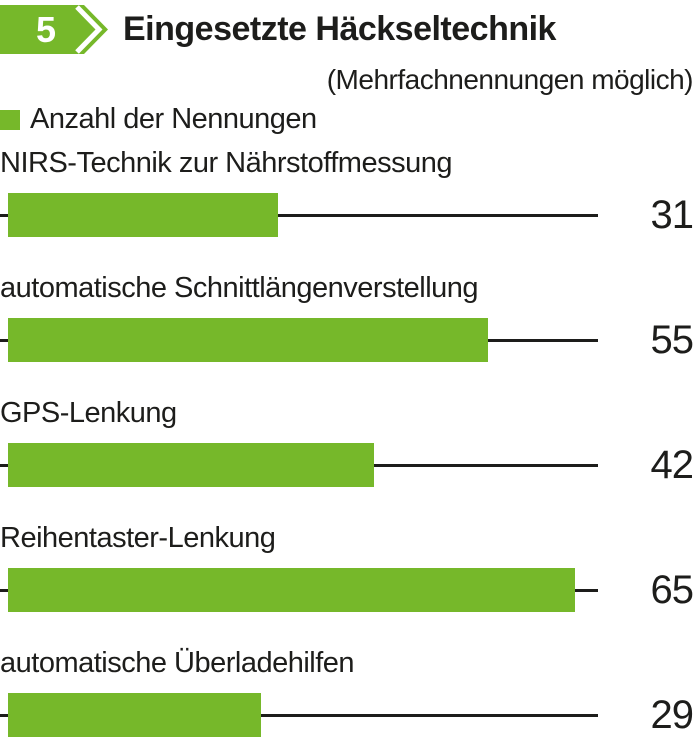 The width and height of the screenshot is (693, 743). I want to click on category-label: automatische Schnittlängenverstellung, so click(239, 288).